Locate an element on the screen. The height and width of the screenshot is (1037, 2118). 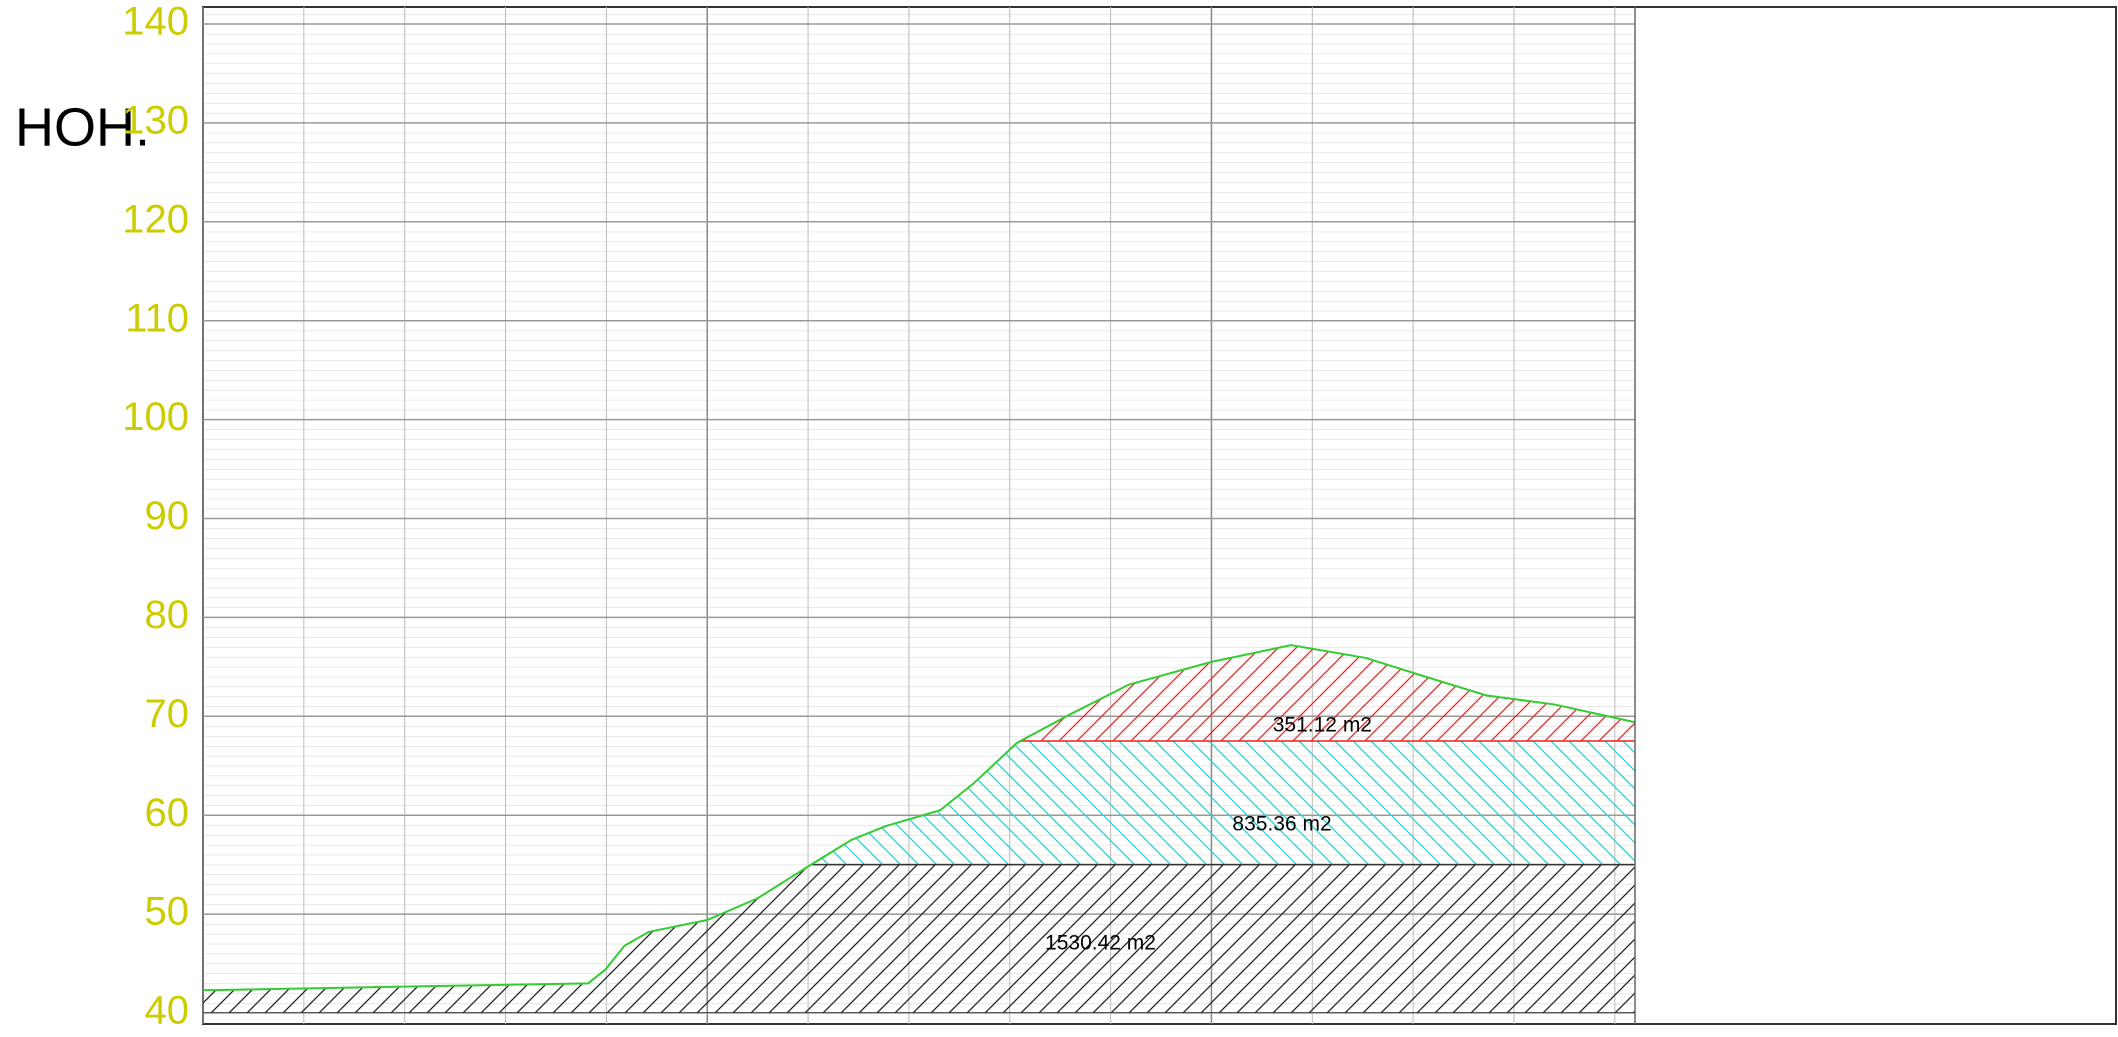
y-tick-label: 110 is located at coordinates (157, 318).